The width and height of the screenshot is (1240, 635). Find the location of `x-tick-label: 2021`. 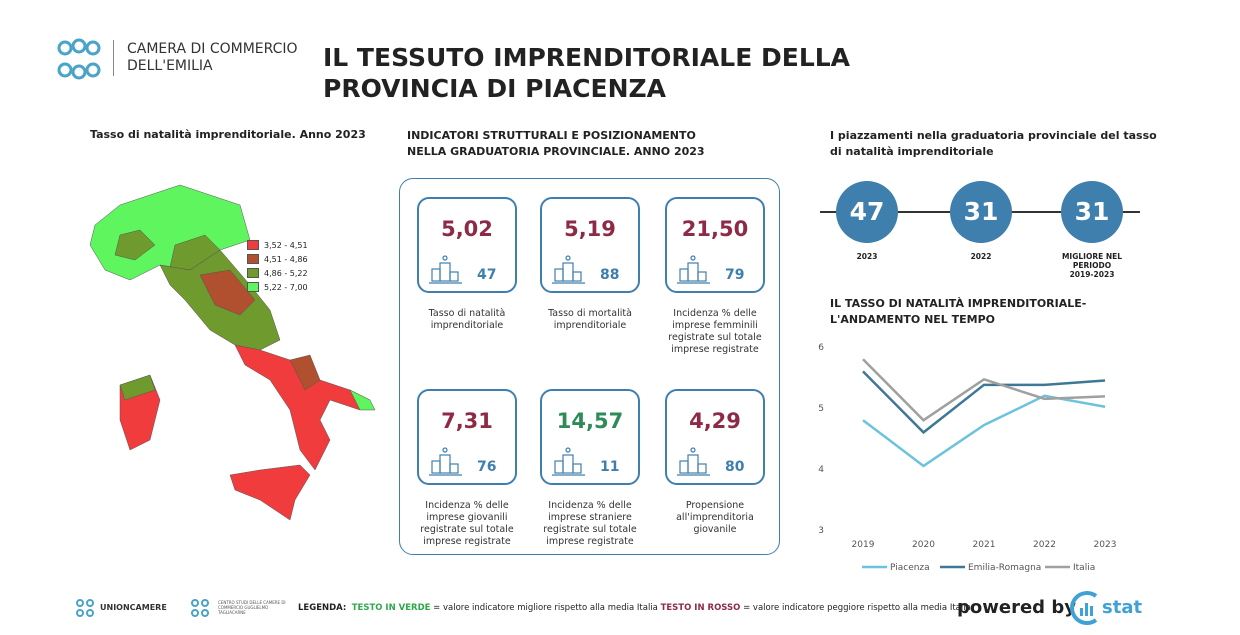

x-tick-label: 2021 is located at coordinates (984, 545).